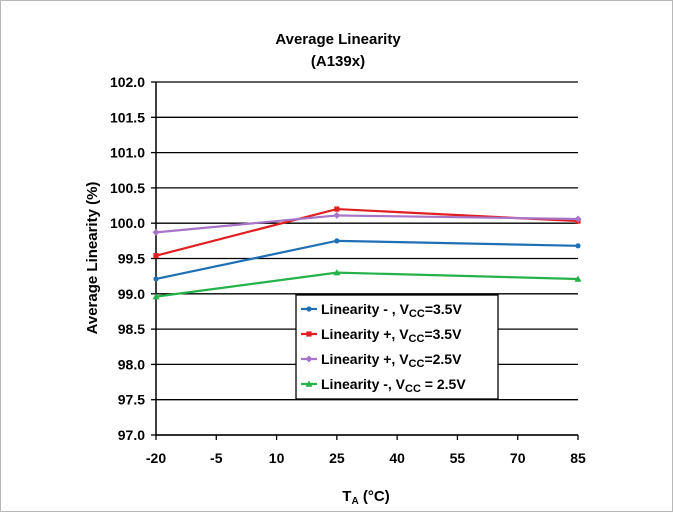  What do you see at coordinates (156, 458) in the screenshot?
I see `x-tick-label: -20` at bounding box center [156, 458].